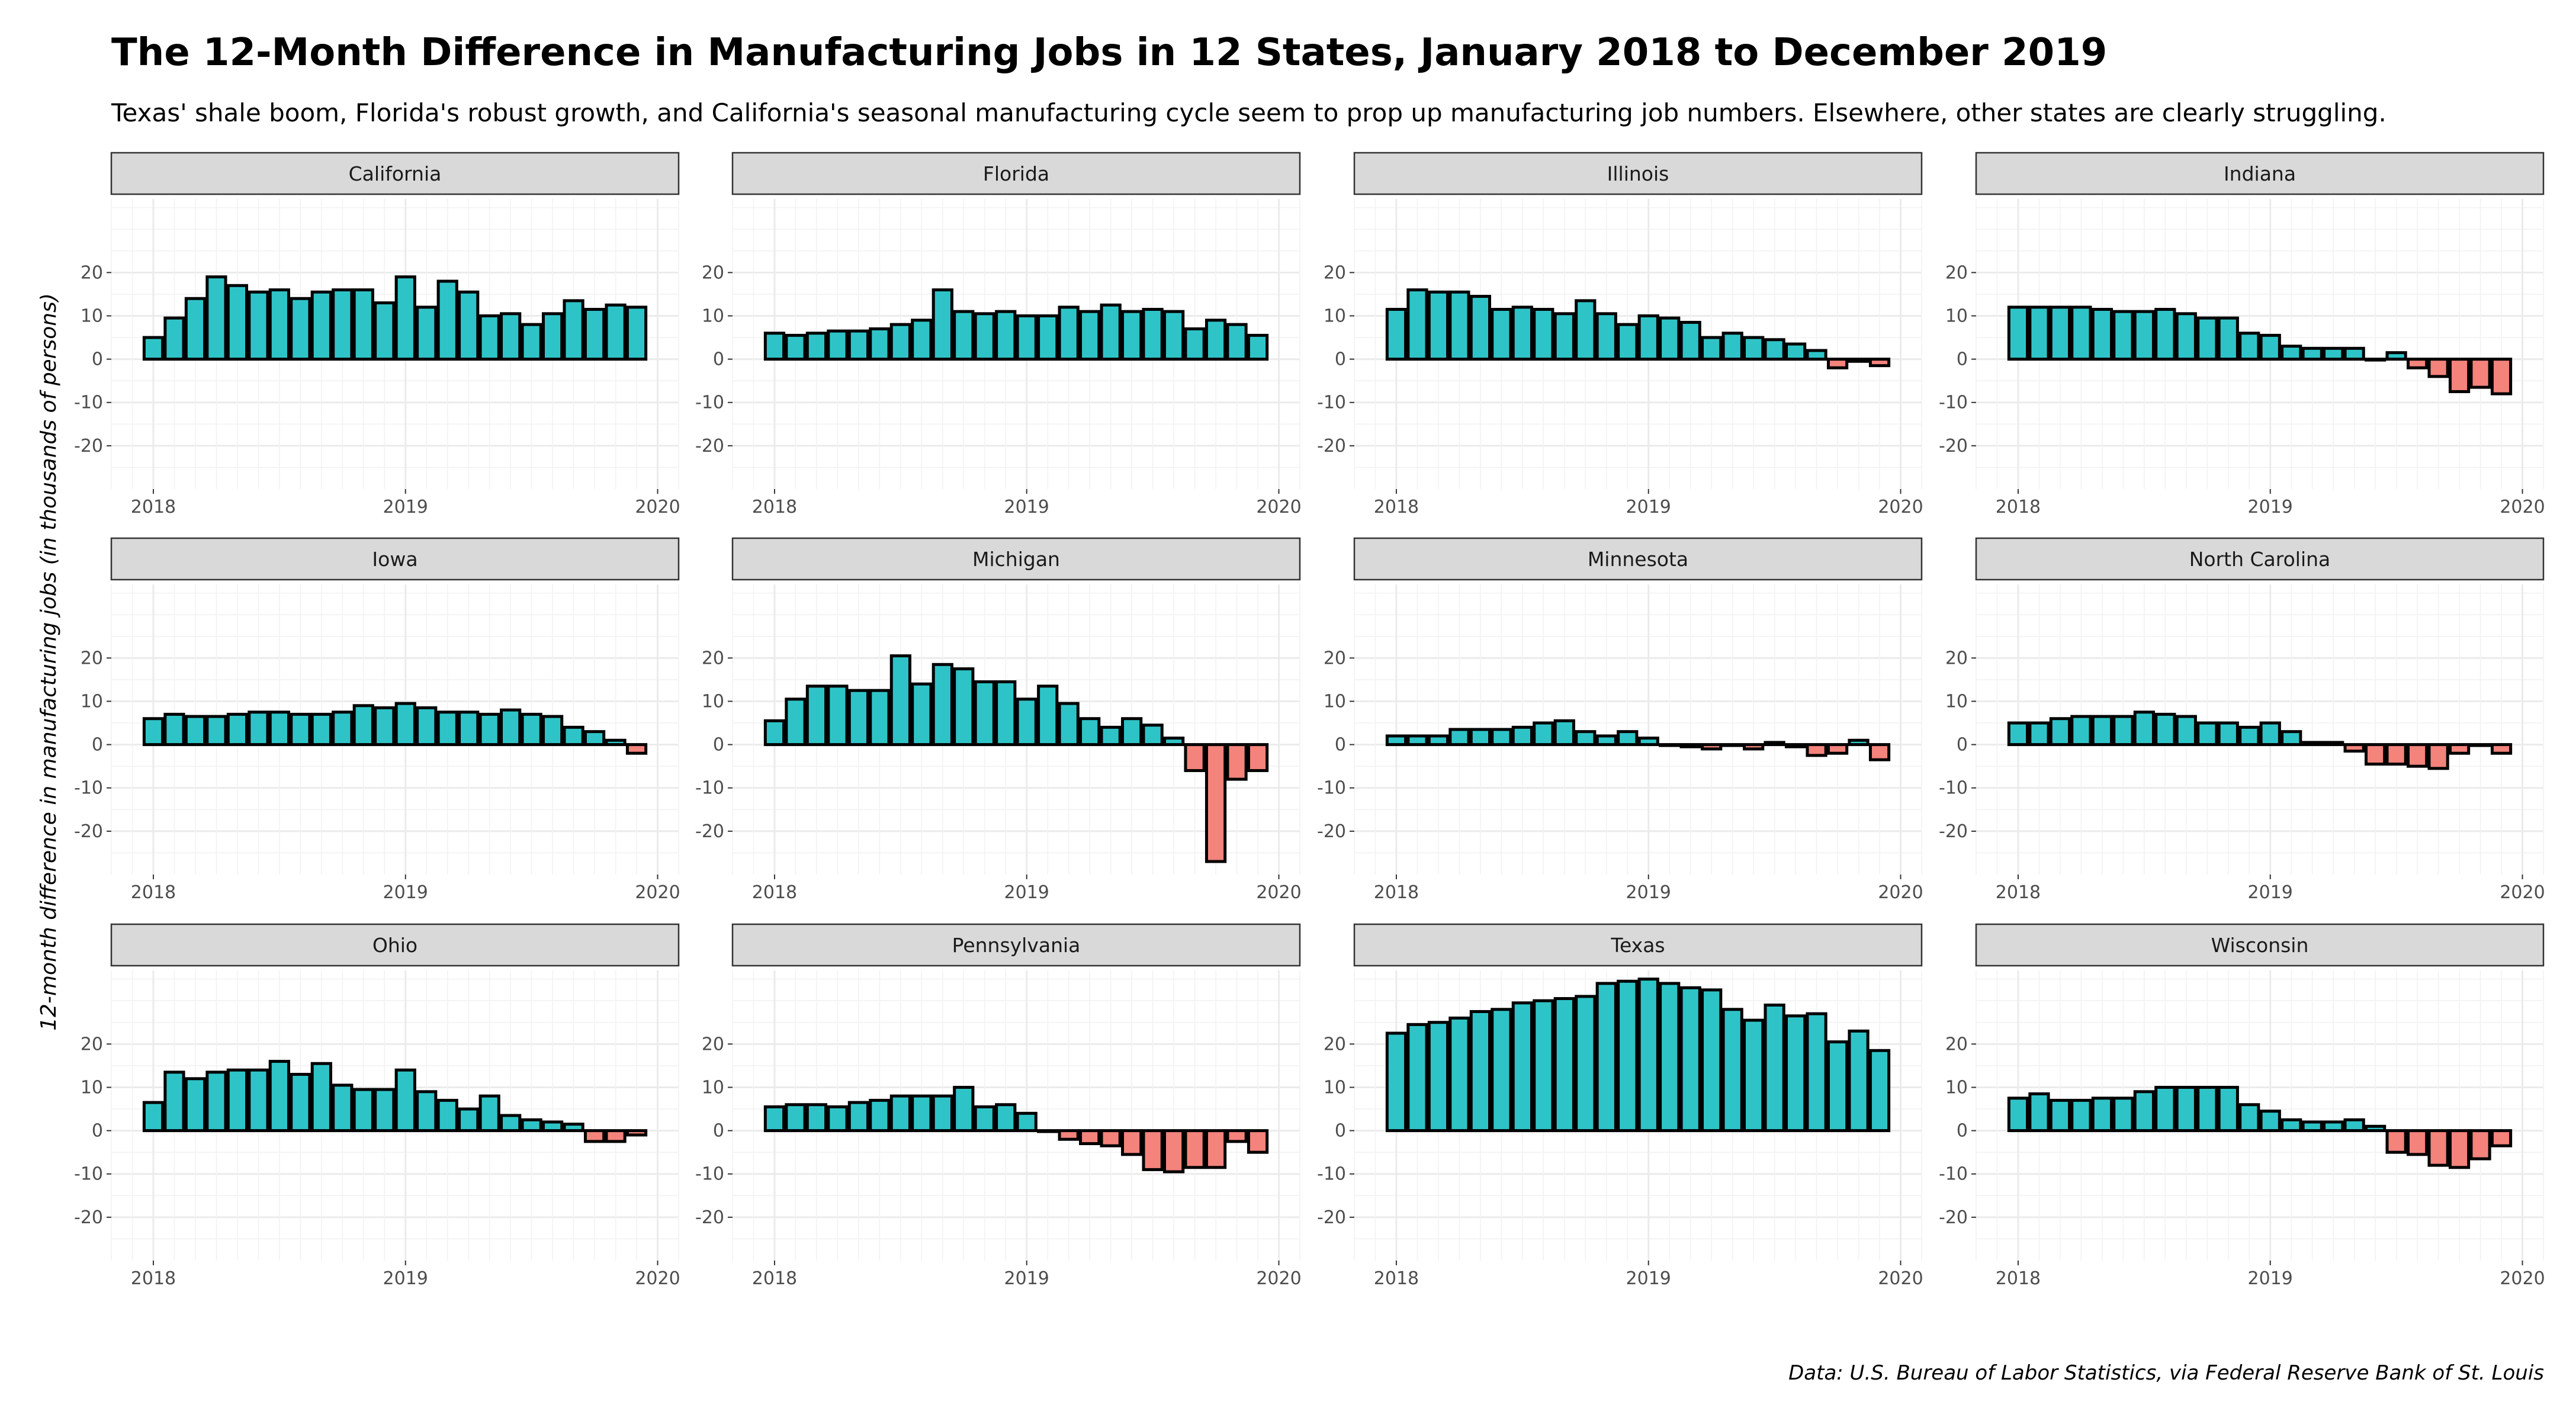 The width and height of the screenshot is (2576, 1421). I want to click on panel-title: Michigan, so click(1016, 559).